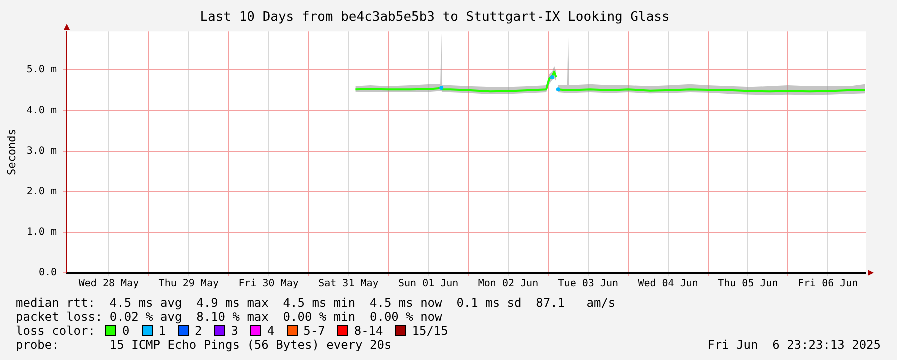  I want to click on x-tick-label: Wed 28 May, so click(109, 284).